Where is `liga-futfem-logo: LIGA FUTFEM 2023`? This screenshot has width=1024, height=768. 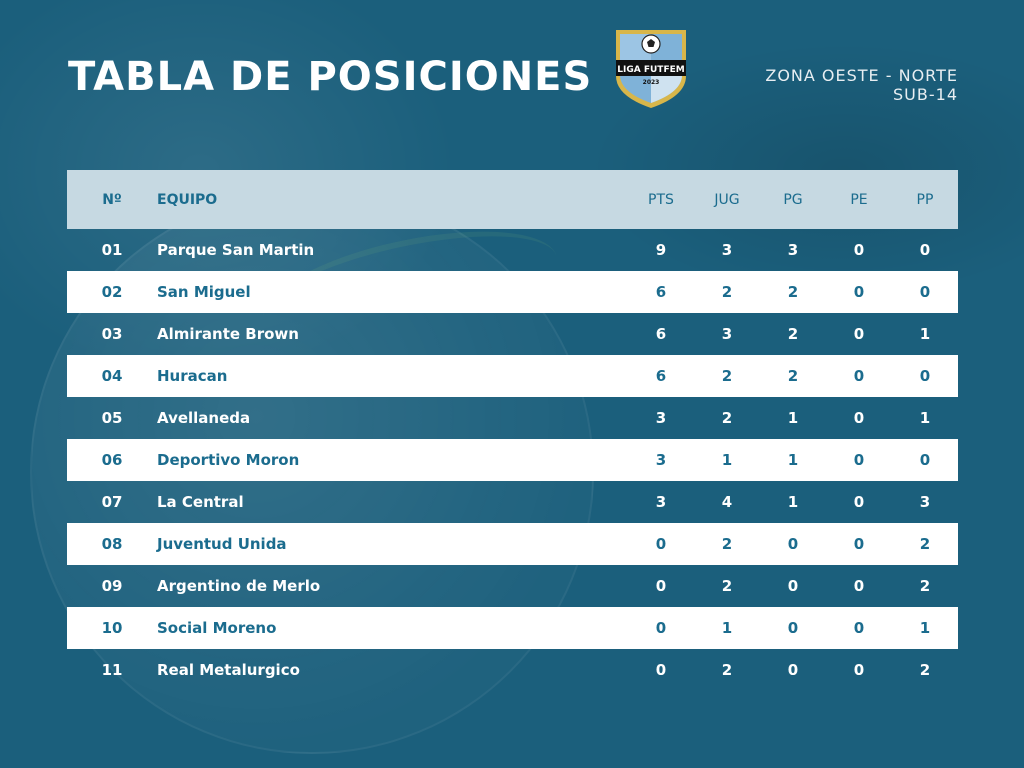 liga-futfem-logo: LIGA FUTFEM 2023 is located at coordinates (651, 69).